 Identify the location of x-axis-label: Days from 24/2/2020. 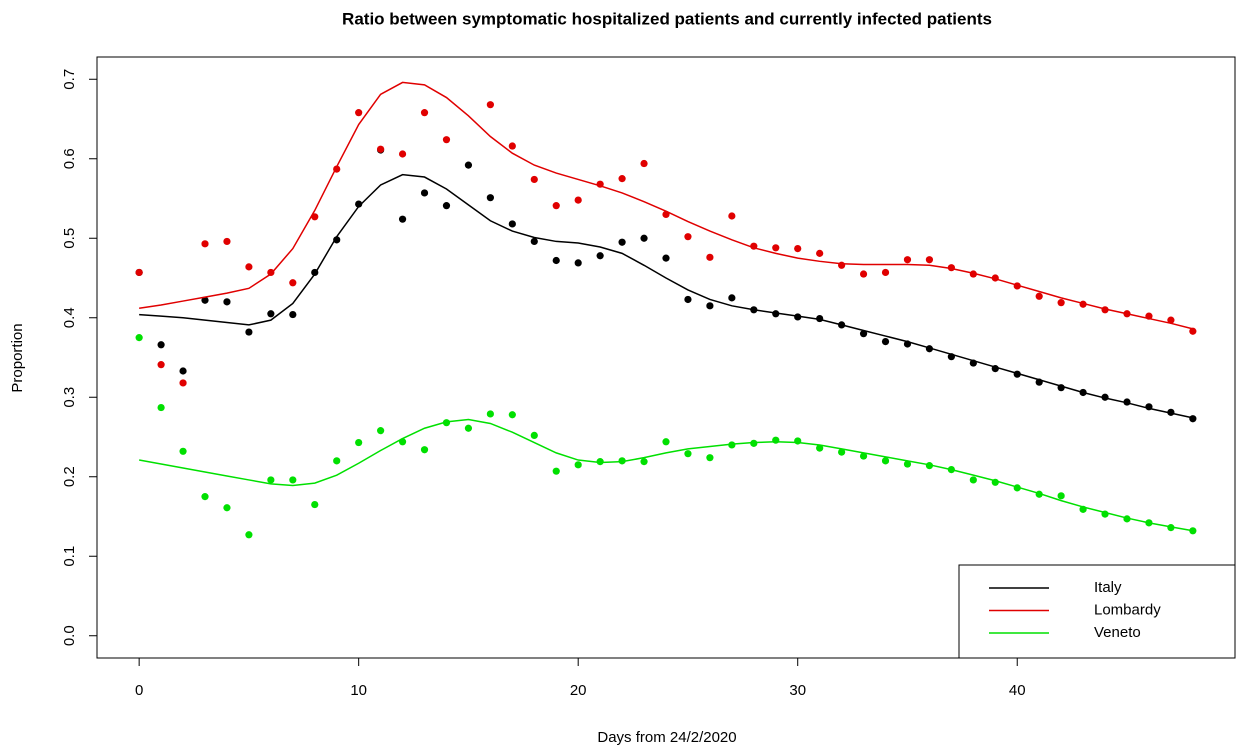
(666, 737).